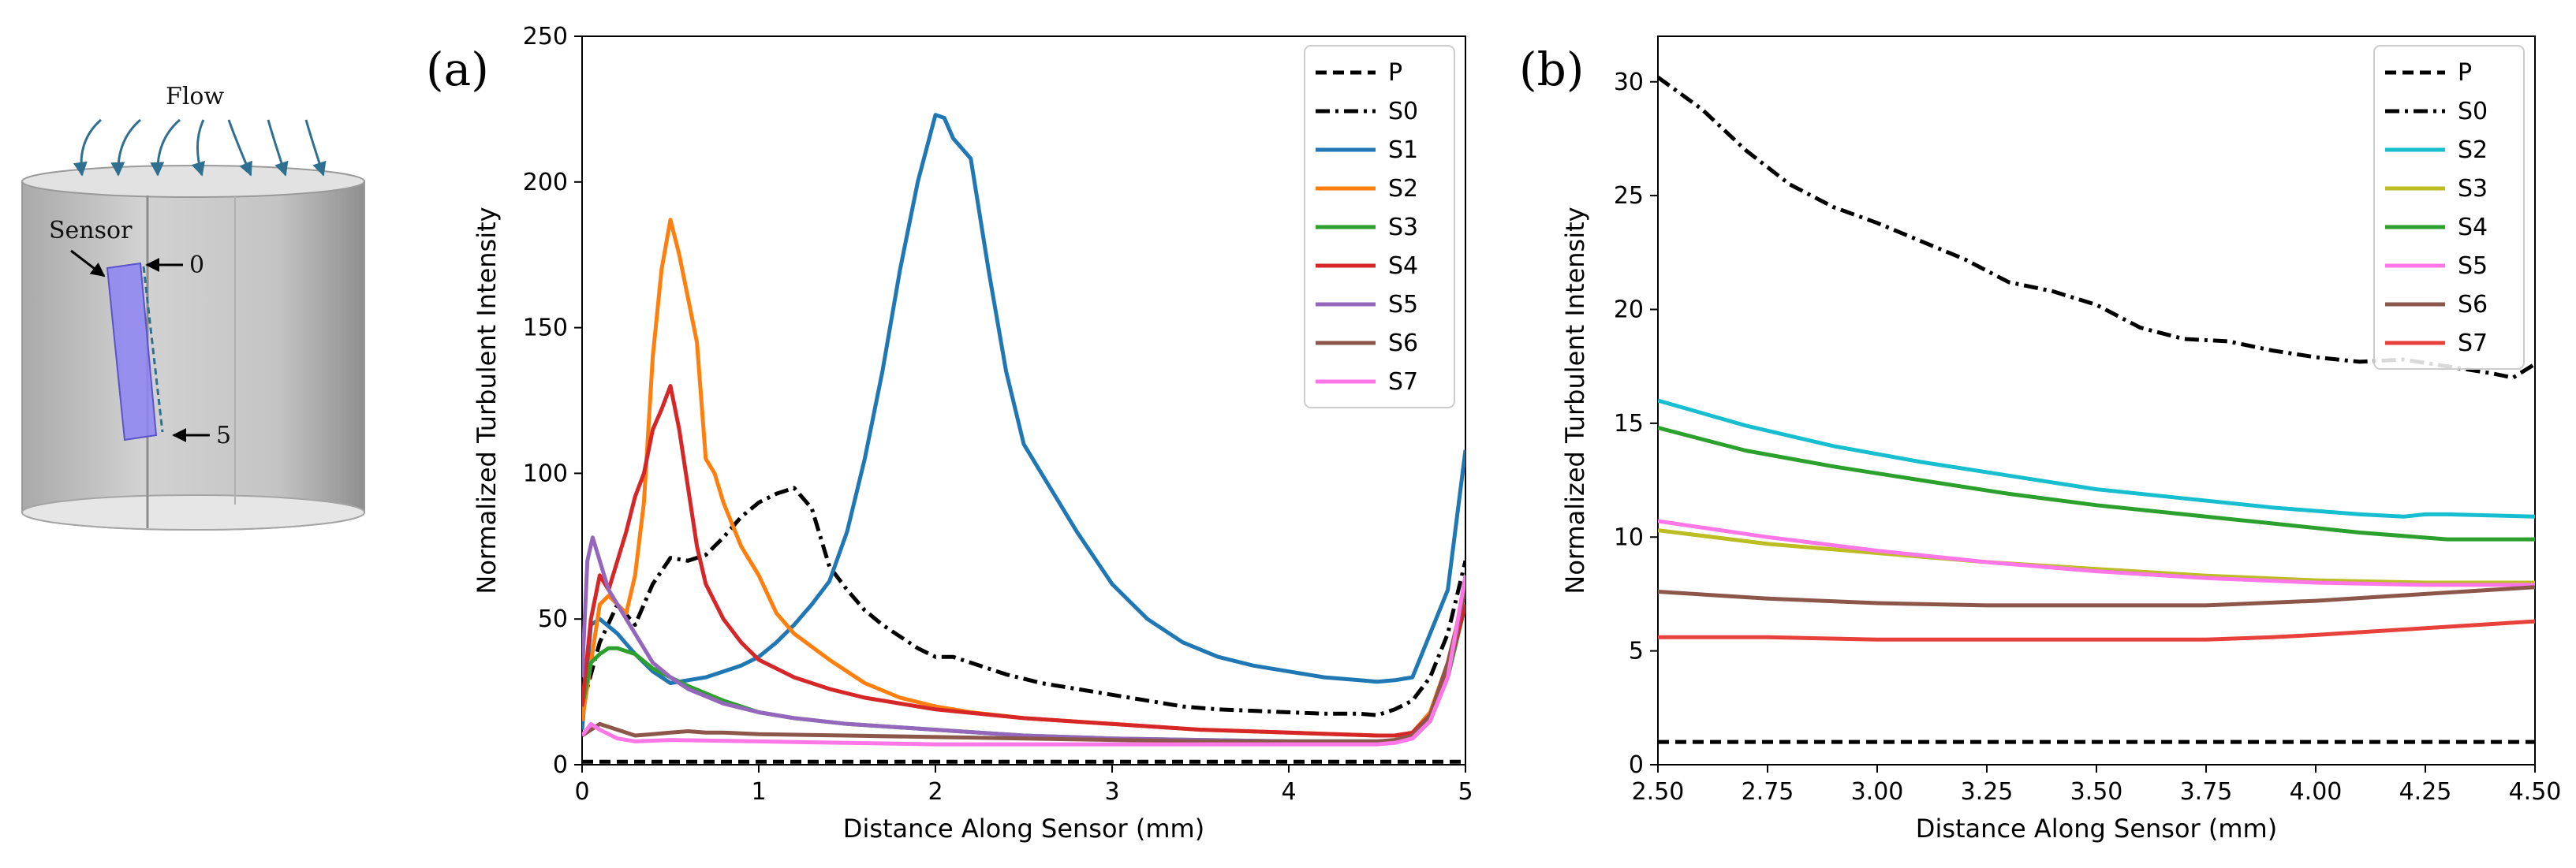 This screenshot has width=2576, height=868. I want to click on legend-label-a-s0: S0, so click(1403, 111).